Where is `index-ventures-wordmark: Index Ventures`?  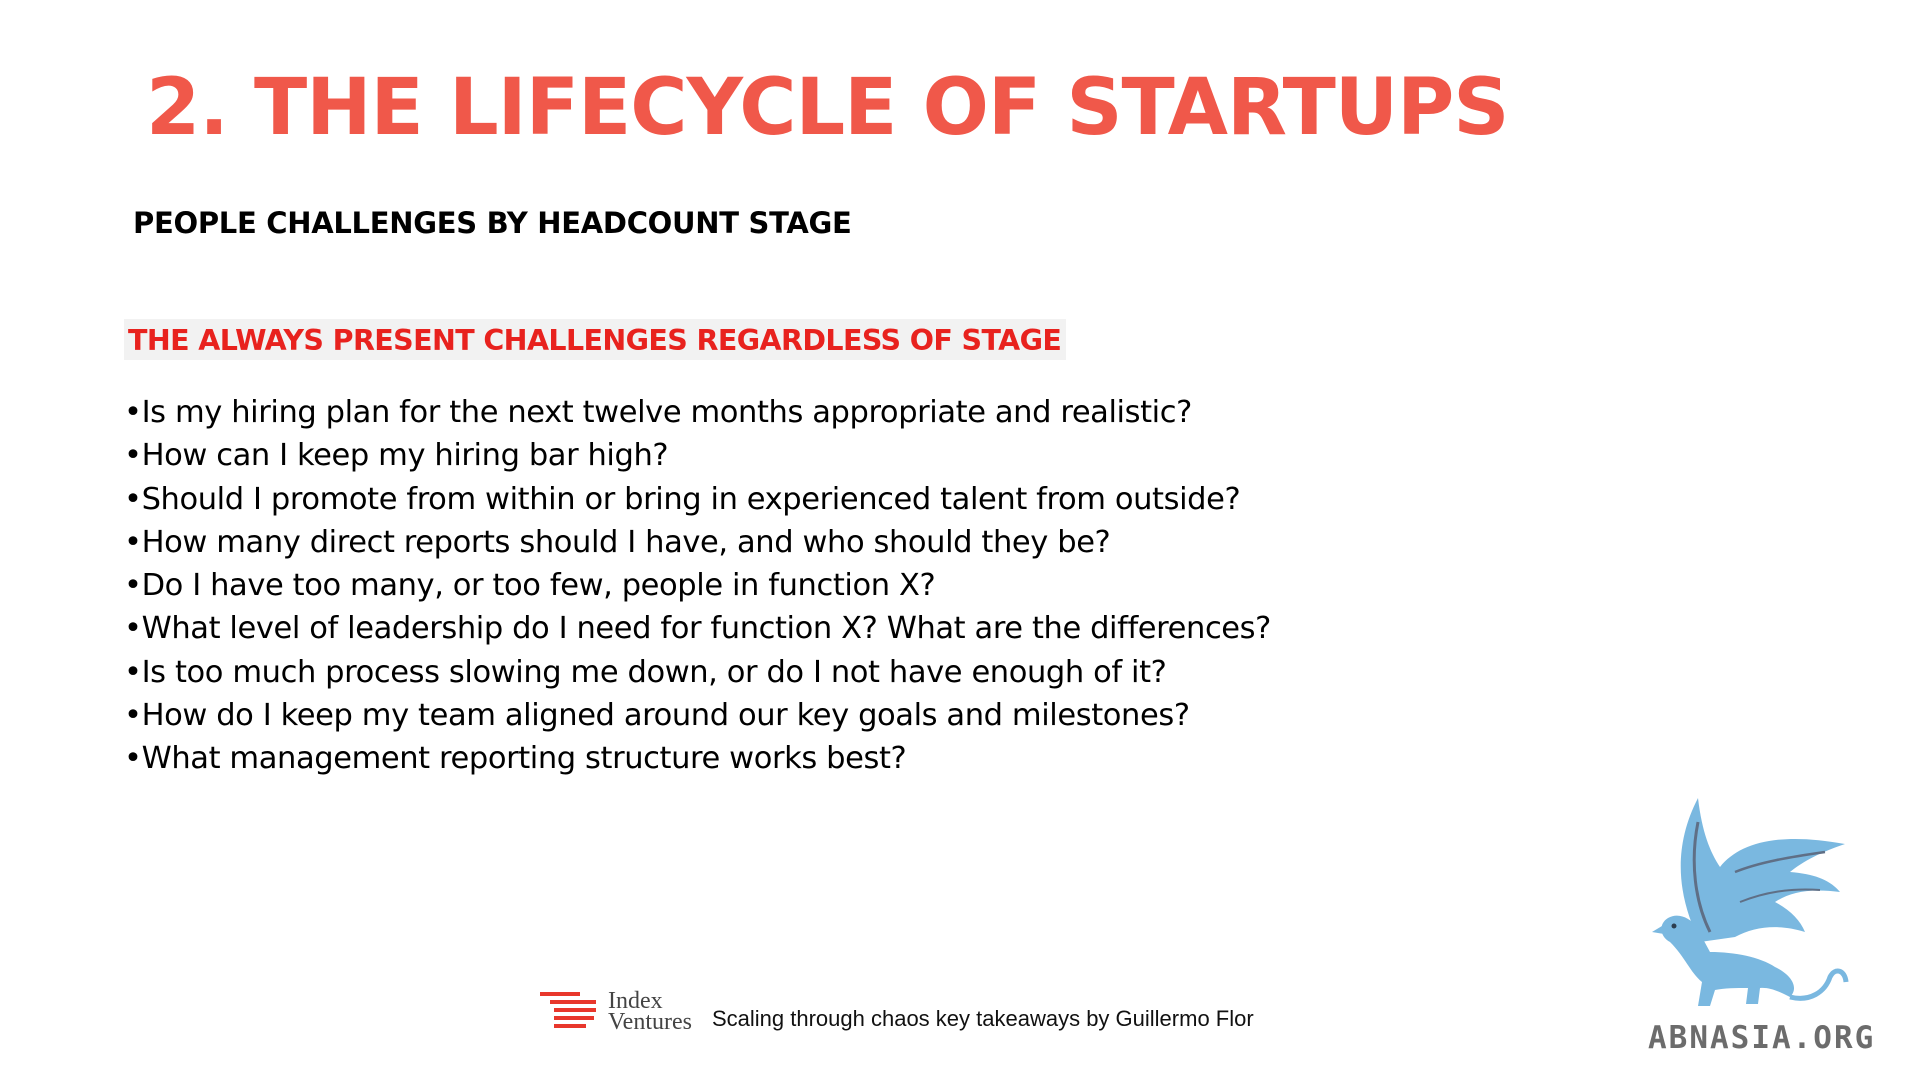
index-ventures-wordmark: Index Ventures is located at coordinates (650, 1011).